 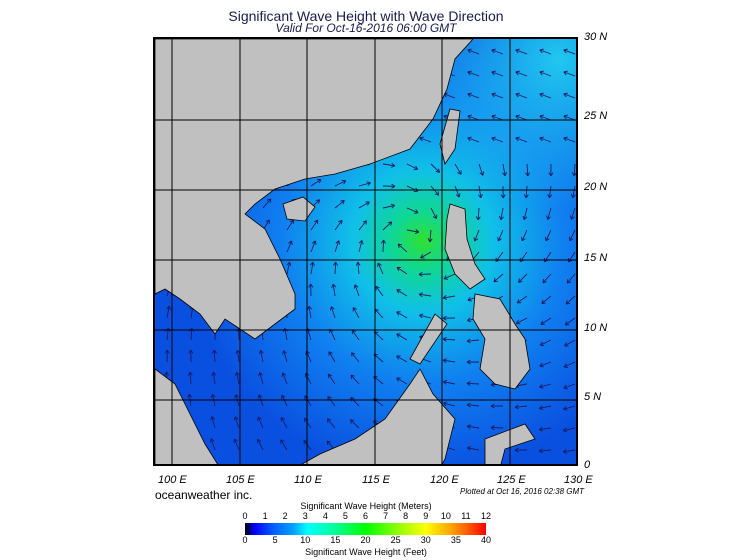 I want to click on lon-label: 120 E, so click(x=444, y=480).